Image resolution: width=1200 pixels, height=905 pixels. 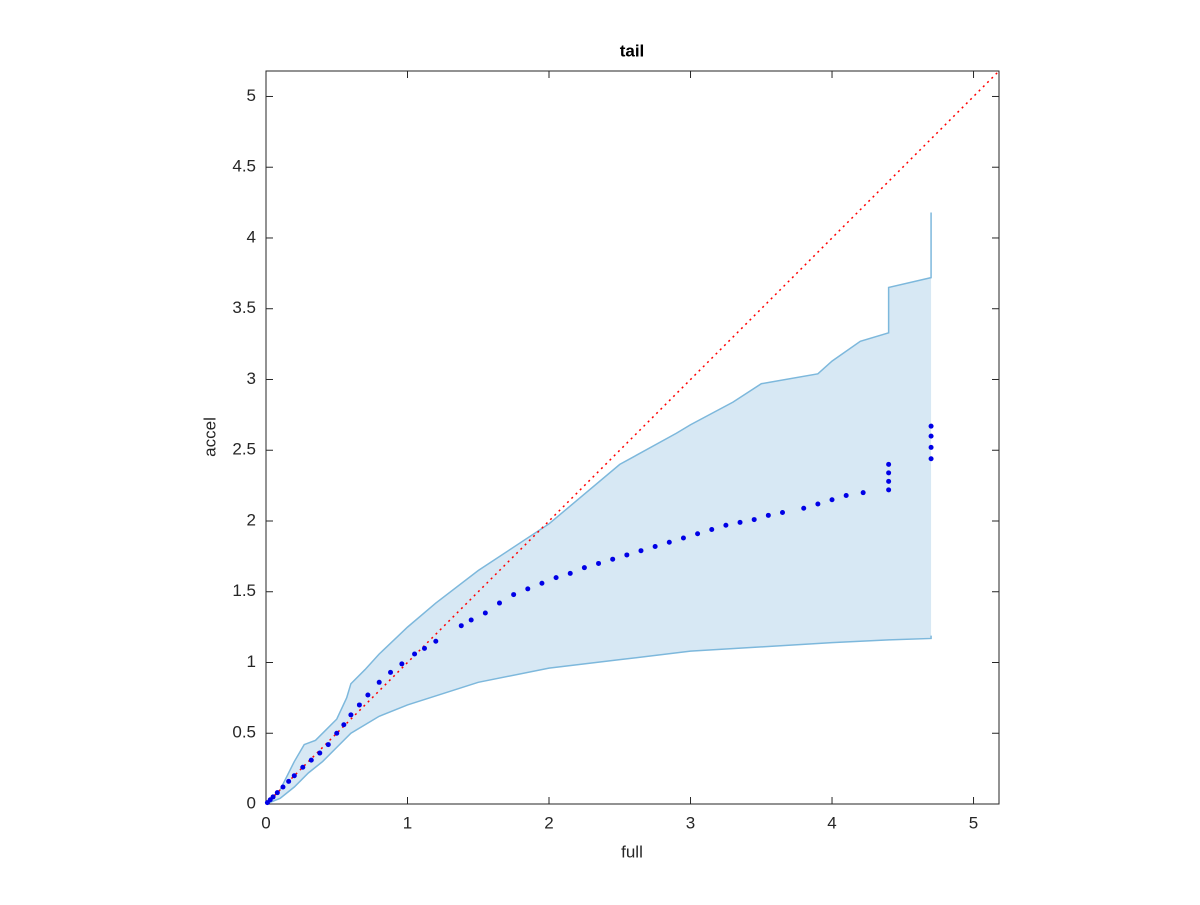 What do you see at coordinates (251, 802) in the screenshot?
I see `y-tick-label: 0` at bounding box center [251, 802].